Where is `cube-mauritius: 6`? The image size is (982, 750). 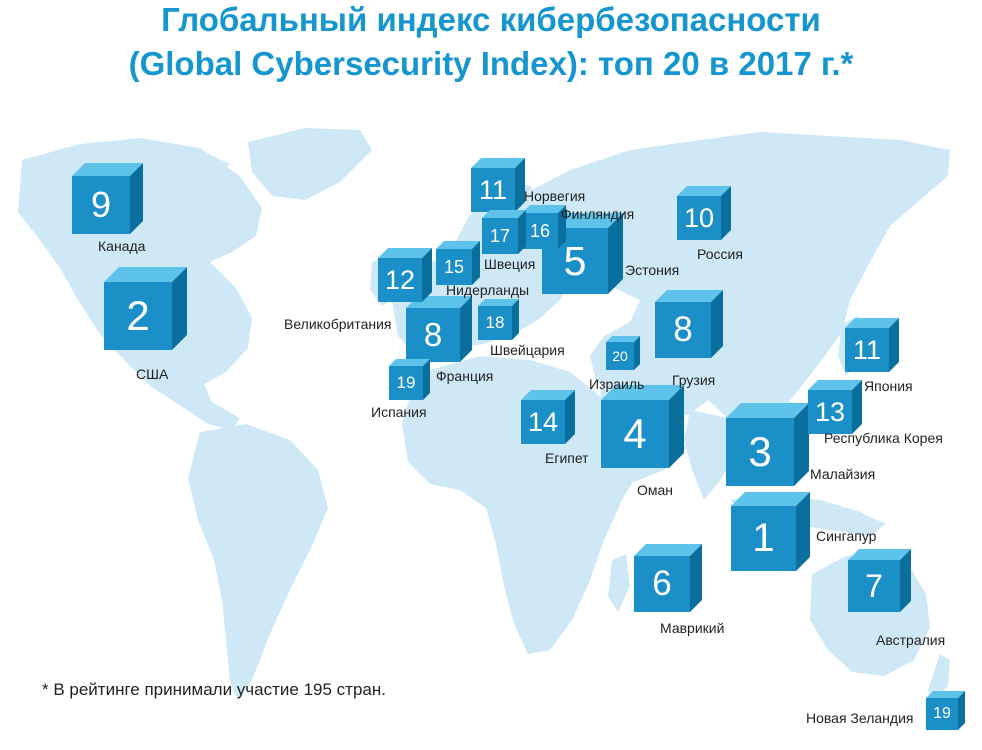
cube-mauritius: 6 is located at coordinates (668, 578).